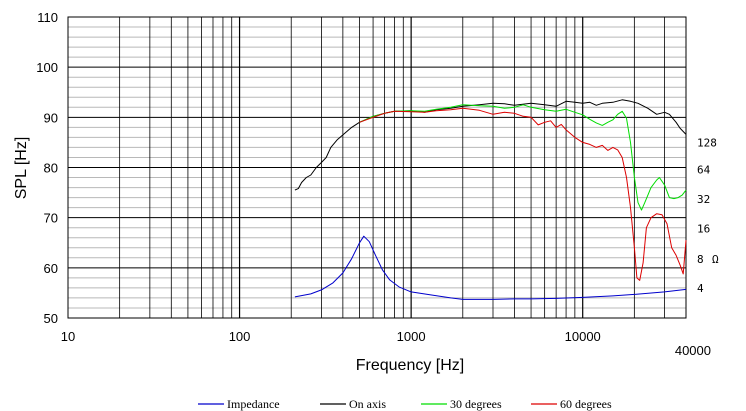  What do you see at coordinates (51, 268) in the screenshot?
I see `y-tick-label: 60` at bounding box center [51, 268].